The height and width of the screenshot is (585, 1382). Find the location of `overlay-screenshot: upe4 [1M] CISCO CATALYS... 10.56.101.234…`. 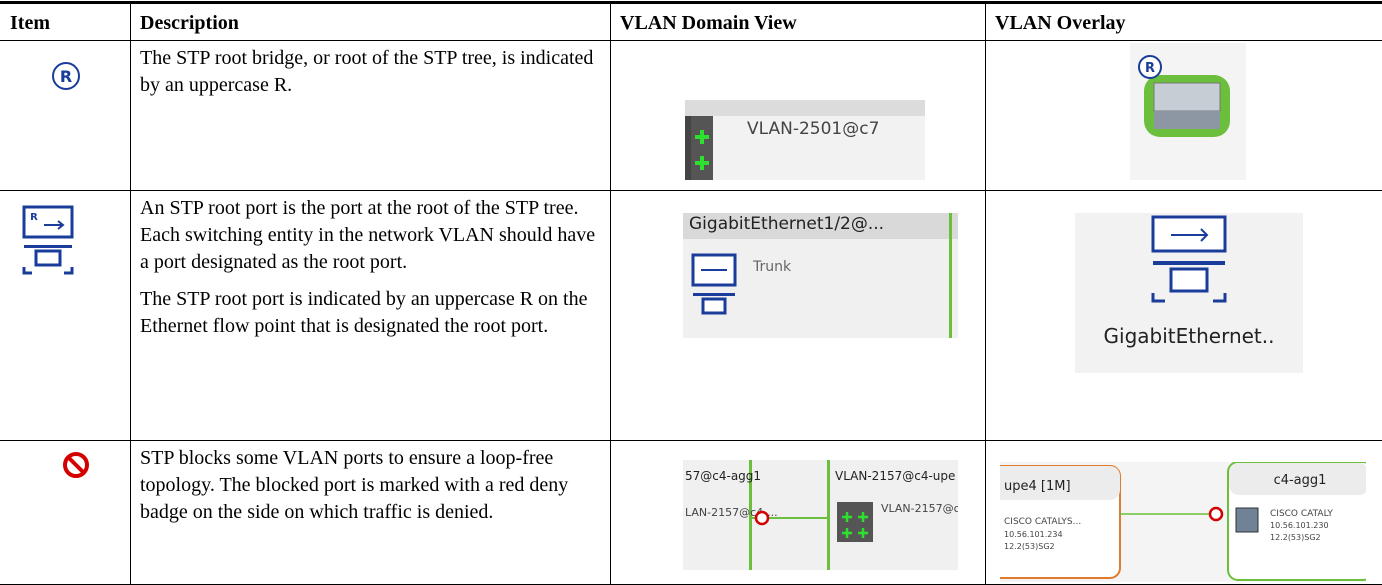

overlay-screenshot: upe4 [1M] CISCO CATALYS... 10.56.101.234… is located at coordinates (1183, 522).